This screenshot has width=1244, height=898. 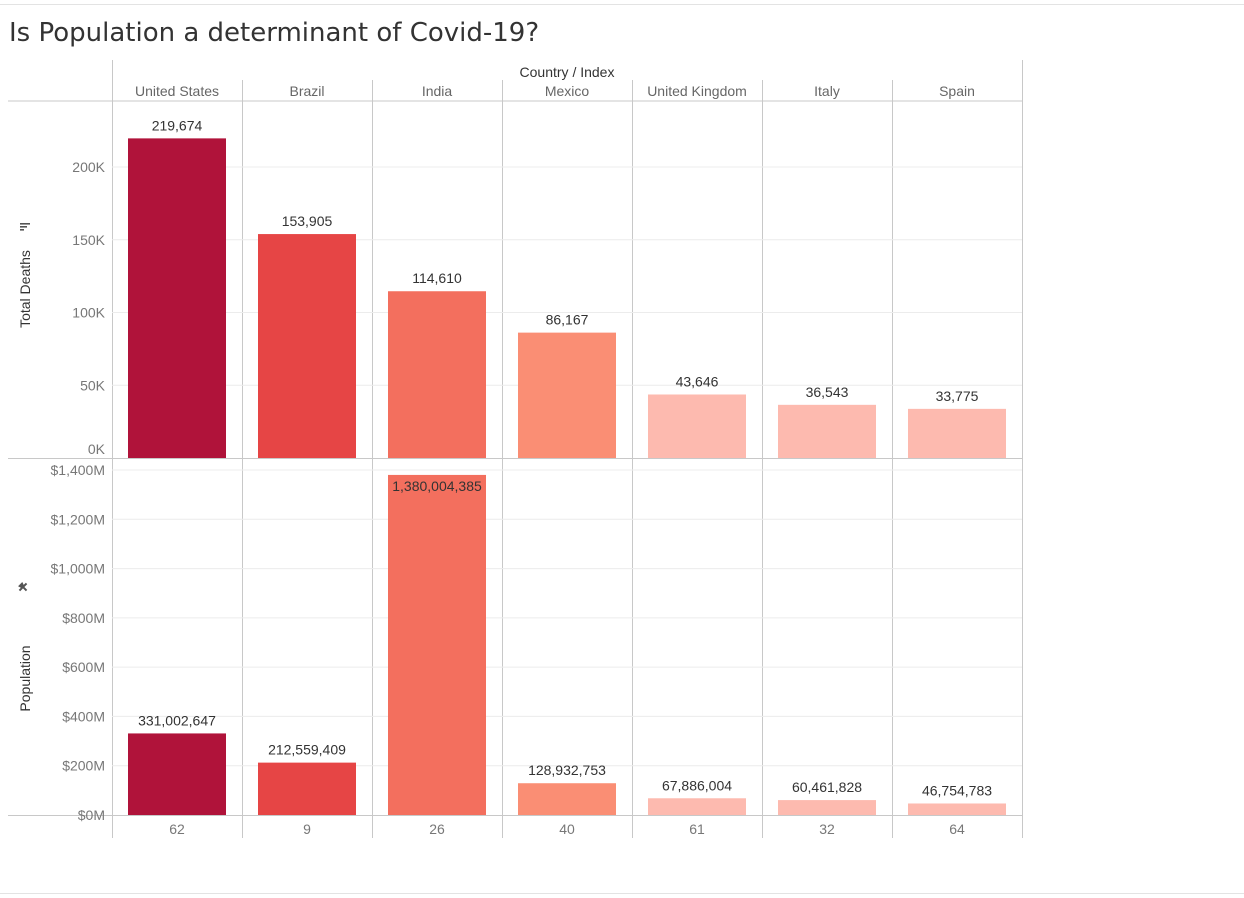 What do you see at coordinates (78, 569) in the screenshot?
I see `y-tick-label: $1,000M` at bounding box center [78, 569].